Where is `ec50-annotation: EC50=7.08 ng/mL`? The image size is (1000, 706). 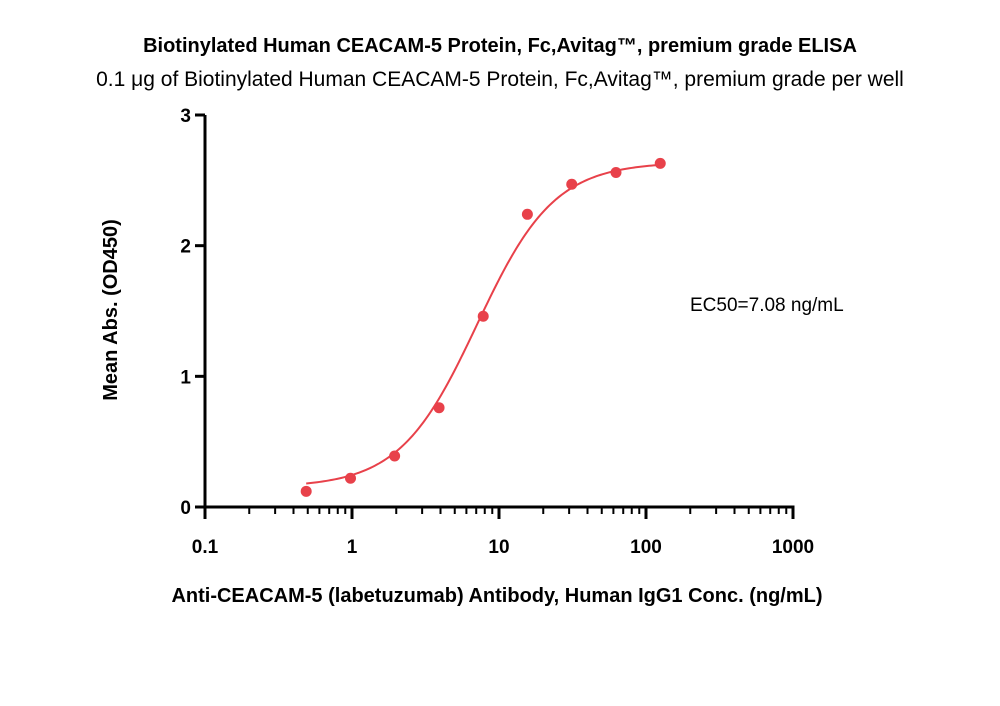
ec50-annotation: EC50=7.08 ng/mL is located at coordinates (767, 305).